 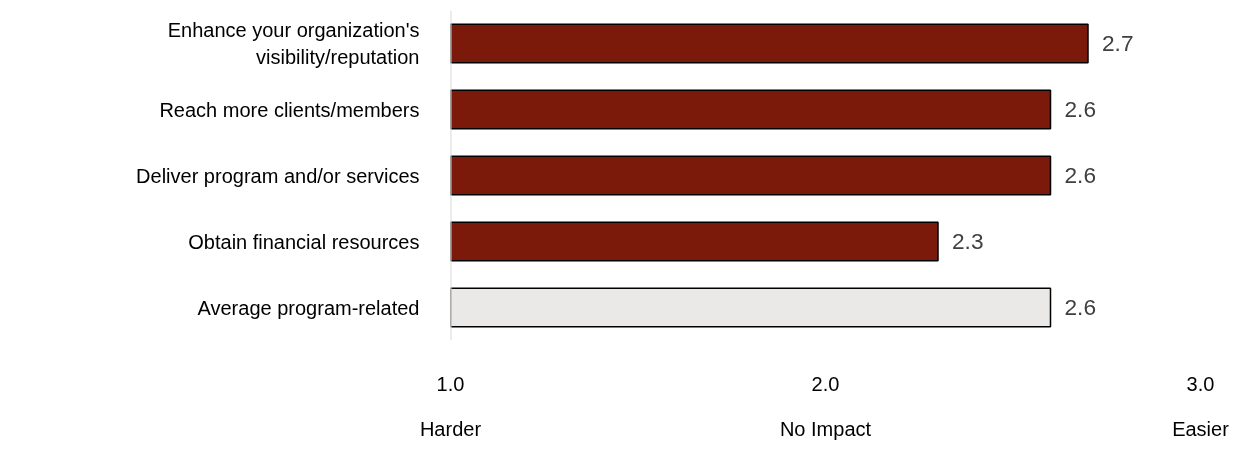 What do you see at coordinates (450, 383) in the screenshot?
I see `x-tick-label: 1.0` at bounding box center [450, 383].